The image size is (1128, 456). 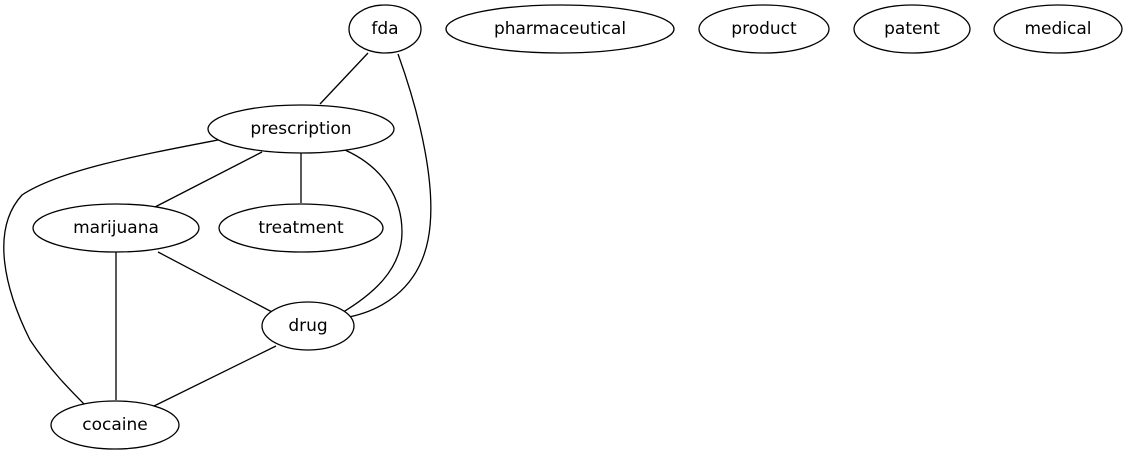 I want to click on node-treatment: treatment, so click(x=301, y=228).